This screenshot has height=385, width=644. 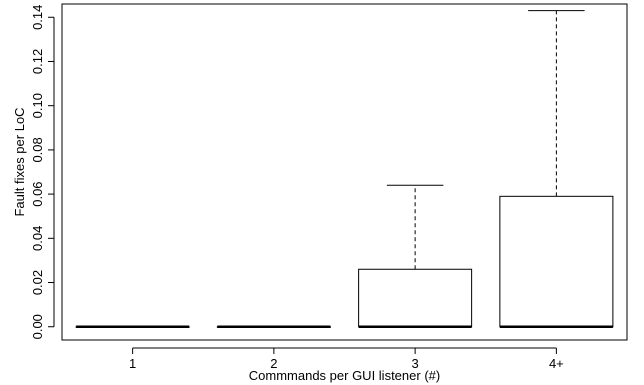 What do you see at coordinates (37, 61) in the screenshot?
I see `y-tick-label: 0.12` at bounding box center [37, 61].